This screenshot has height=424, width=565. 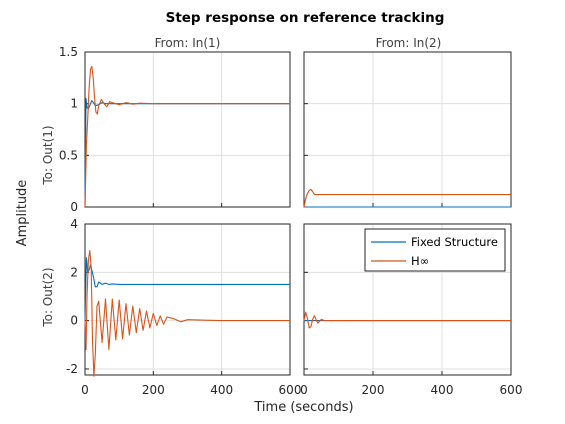 I want to click on column-title-1: From: In(1), so click(x=188, y=43).